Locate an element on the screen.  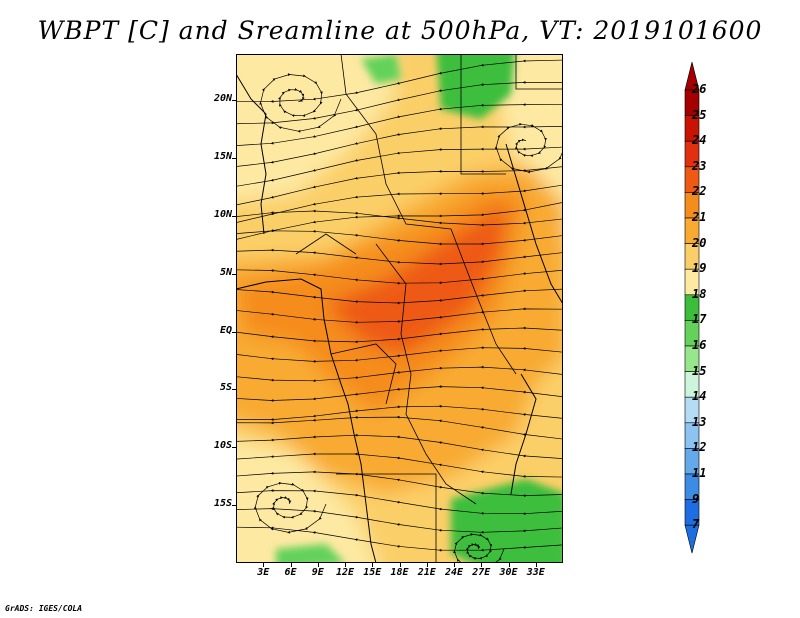
lon-label: 9E is located at coordinates (317, 572).